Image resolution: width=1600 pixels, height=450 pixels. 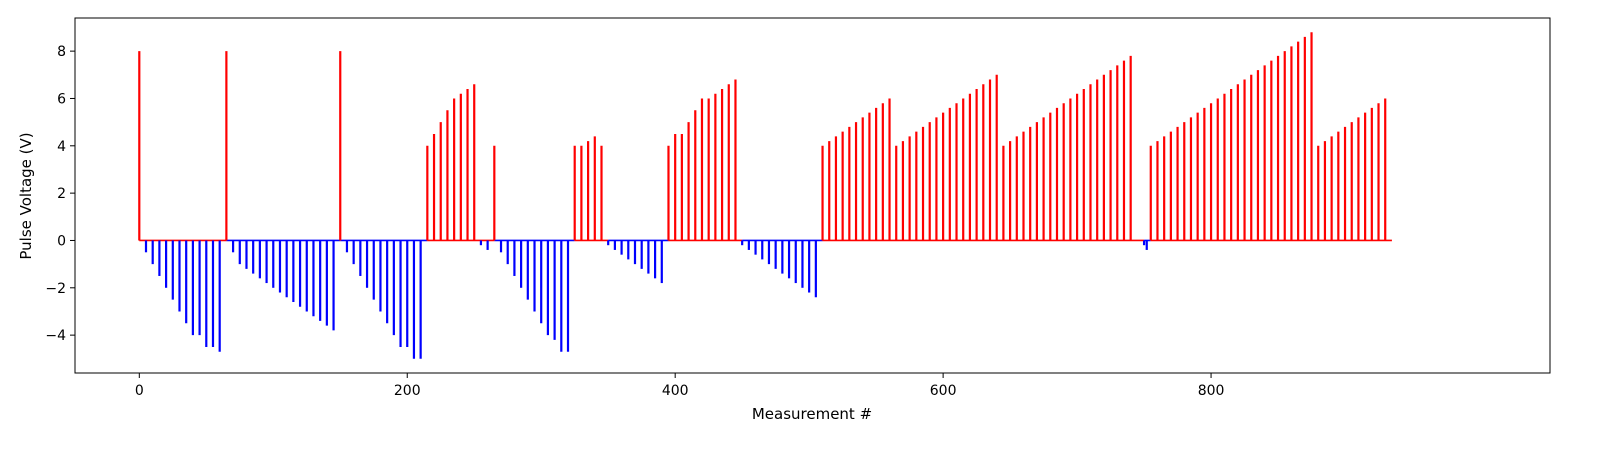 I want to click on x-ticks: 0 200 400 600 800, so click(x=680, y=386).